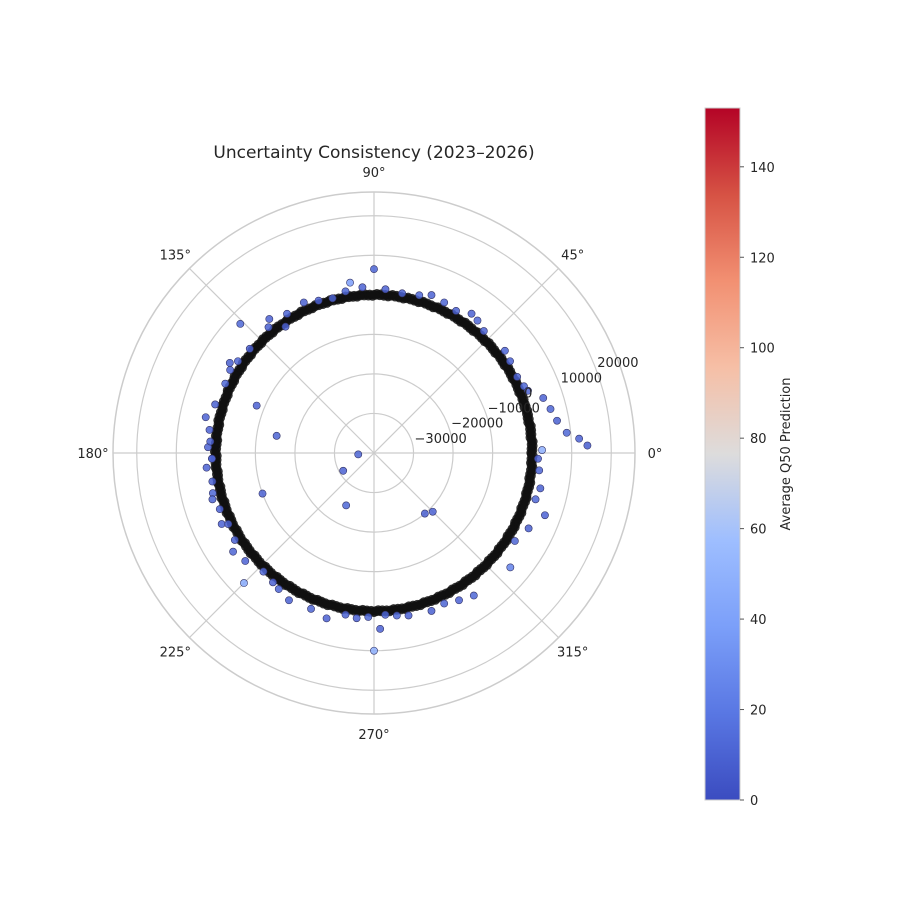 Image resolution: width=900 pixels, height=900 pixels. What do you see at coordinates (762, 258) in the screenshot?
I see `colorbar-tick-label: 120` at bounding box center [762, 258].